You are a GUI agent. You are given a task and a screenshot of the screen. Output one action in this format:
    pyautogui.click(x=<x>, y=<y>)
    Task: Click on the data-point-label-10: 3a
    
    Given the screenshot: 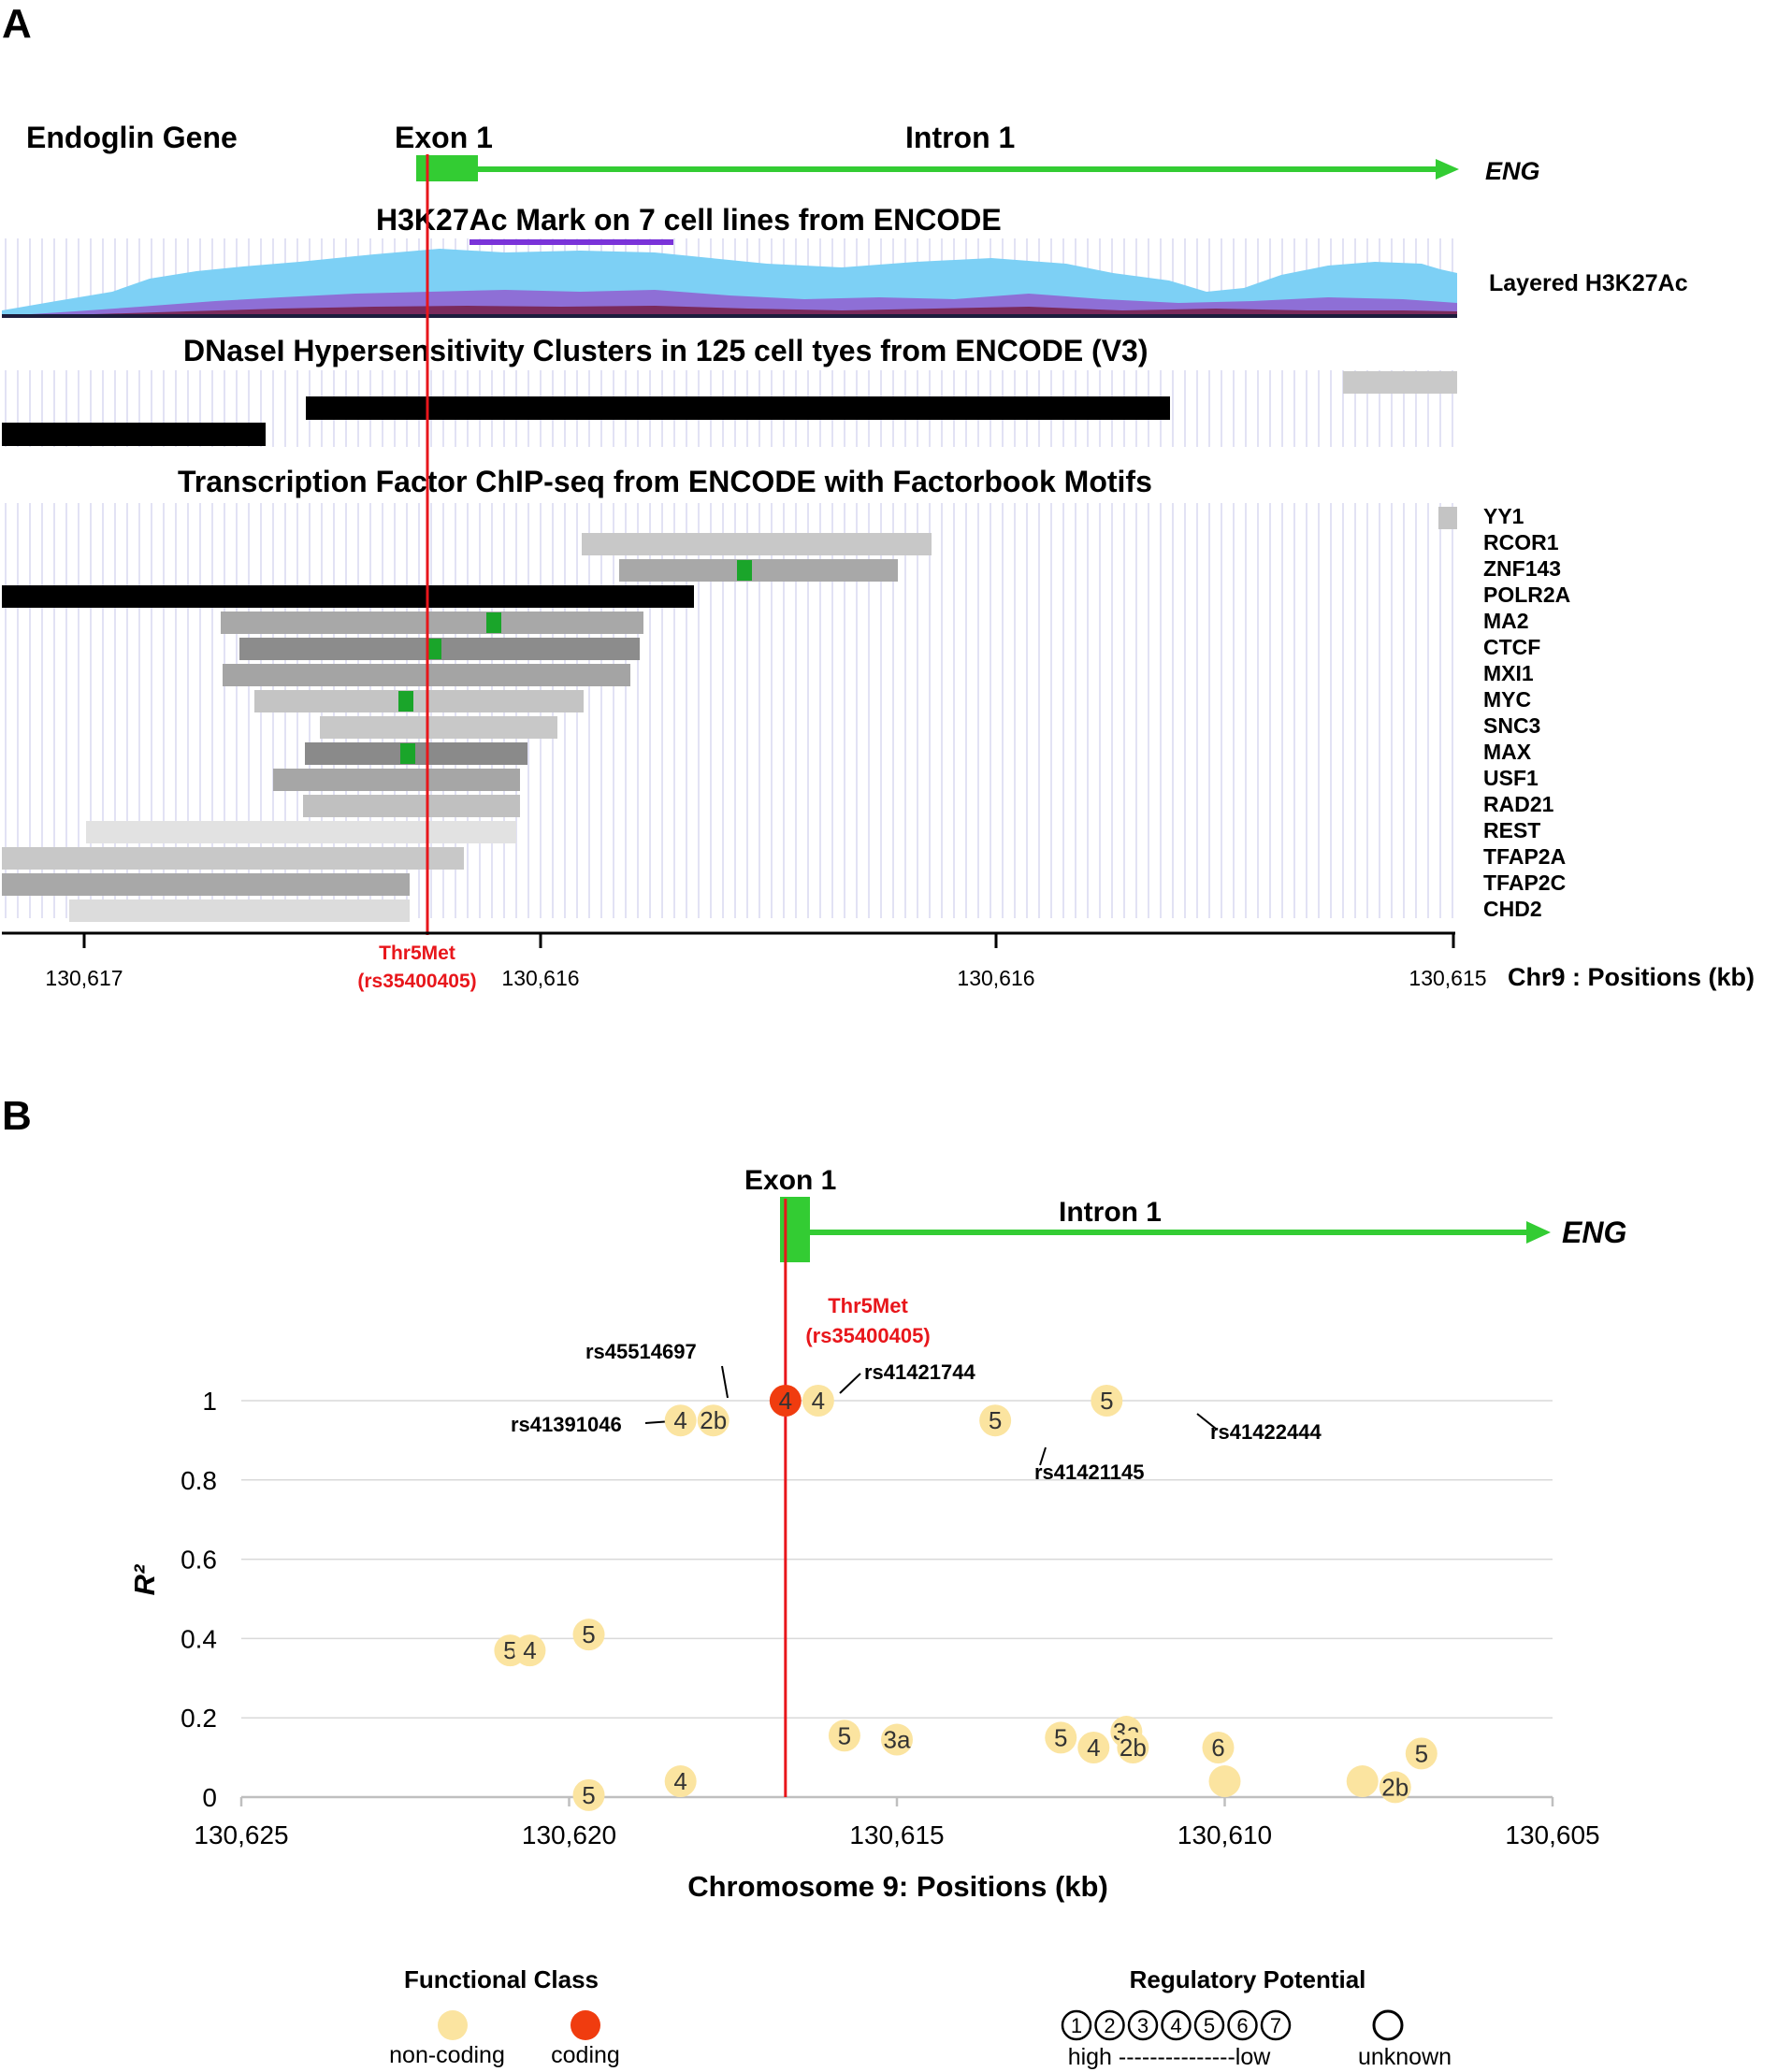 What is the action you would take?
    pyautogui.click(x=897, y=1740)
    